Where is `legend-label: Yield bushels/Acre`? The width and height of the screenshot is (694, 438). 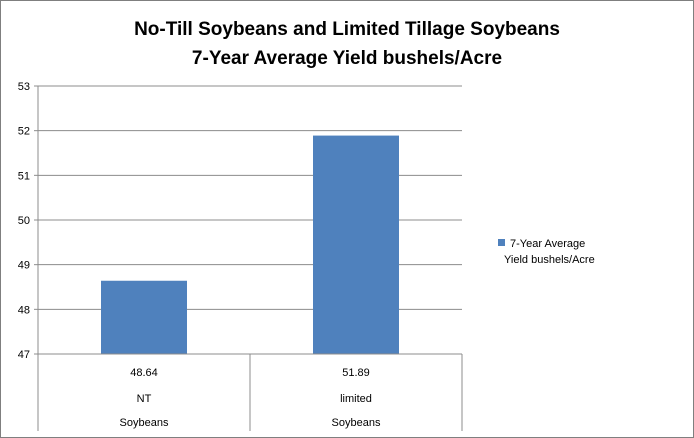 legend-label: Yield bushels/Acre is located at coordinates (549, 260).